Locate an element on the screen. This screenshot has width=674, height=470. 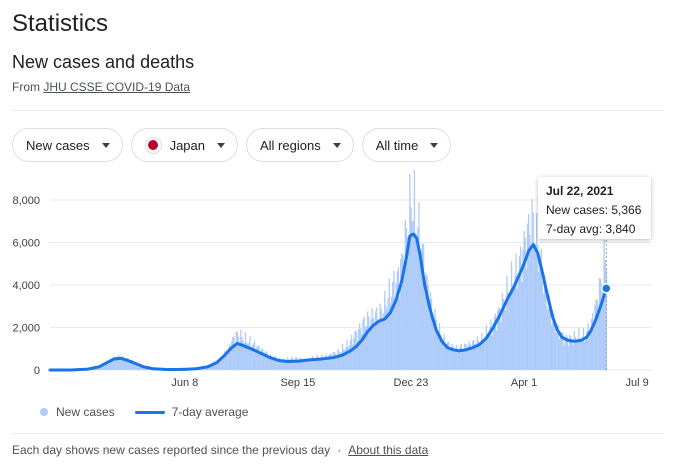
period-dropdown: All time is located at coordinates (406, 145).